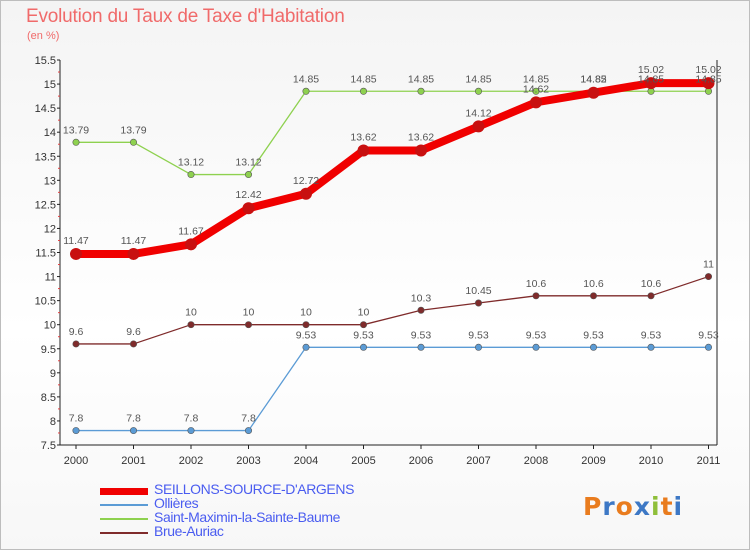  Describe the element at coordinates (248, 461) in the screenshot. I see `x-tick-label: 2003` at that location.